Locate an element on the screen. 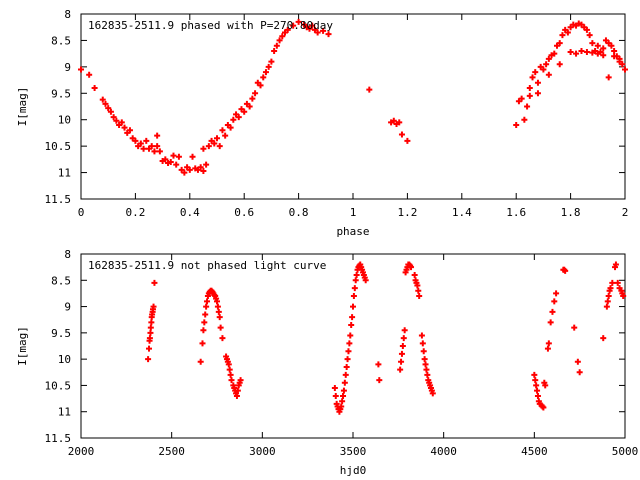 This screenshot has height=480, width=640. x-tick-label: 0.8 is located at coordinates (299, 212).